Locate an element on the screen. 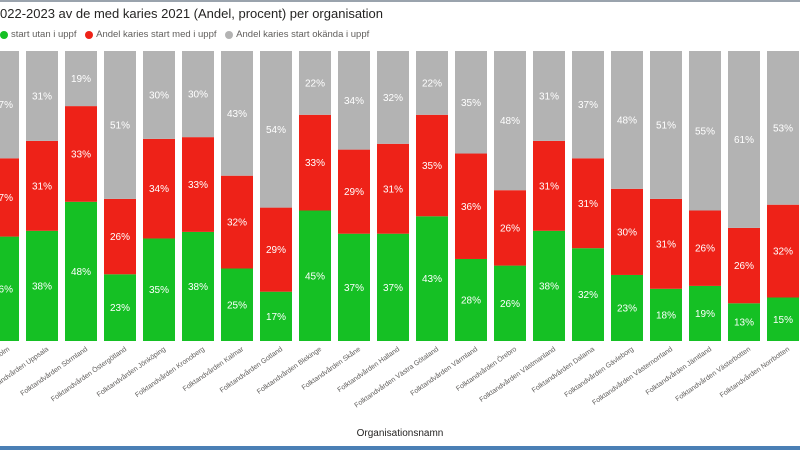  data-label-red: 29% is located at coordinates (354, 192).